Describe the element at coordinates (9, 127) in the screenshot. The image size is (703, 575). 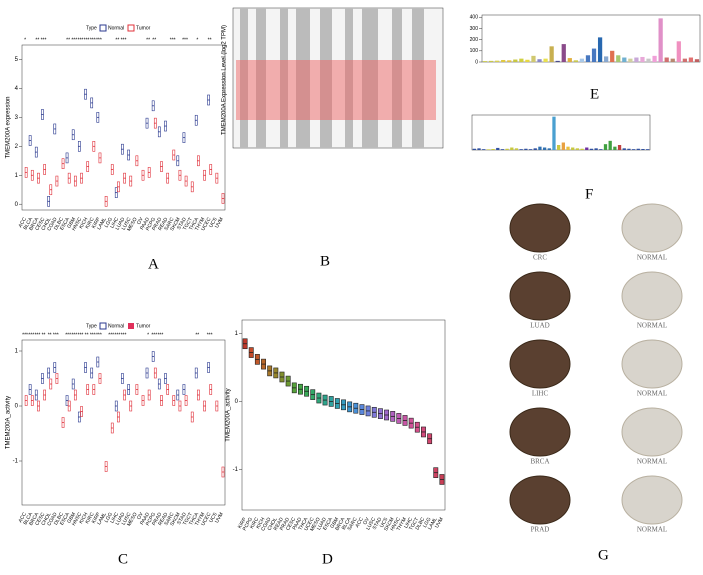
I see `y-axis-label: TMEM200A expression` at that location.